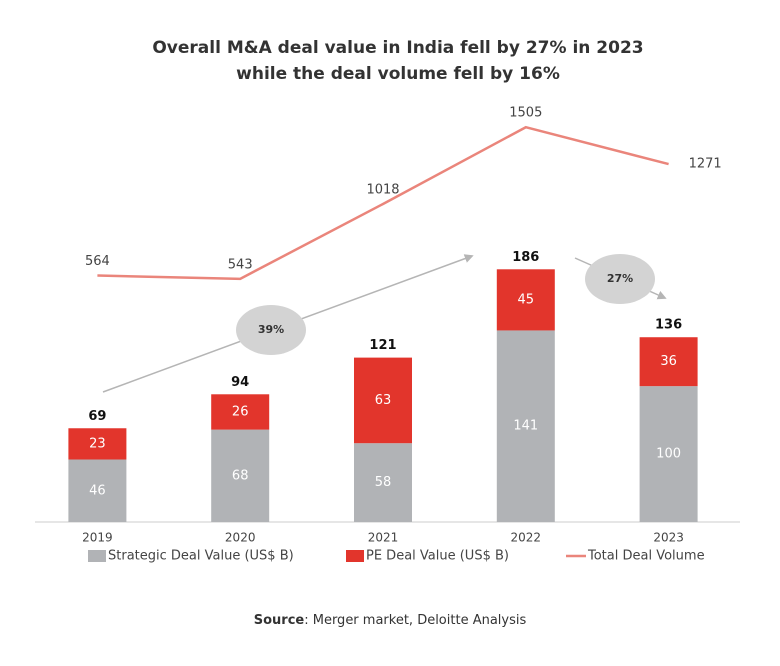 The height and width of the screenshot is (666, 780). What do you see at coordinates (525, 257) in the screenshot?
I see `total-label: 186` at bounding box center [525, 257].